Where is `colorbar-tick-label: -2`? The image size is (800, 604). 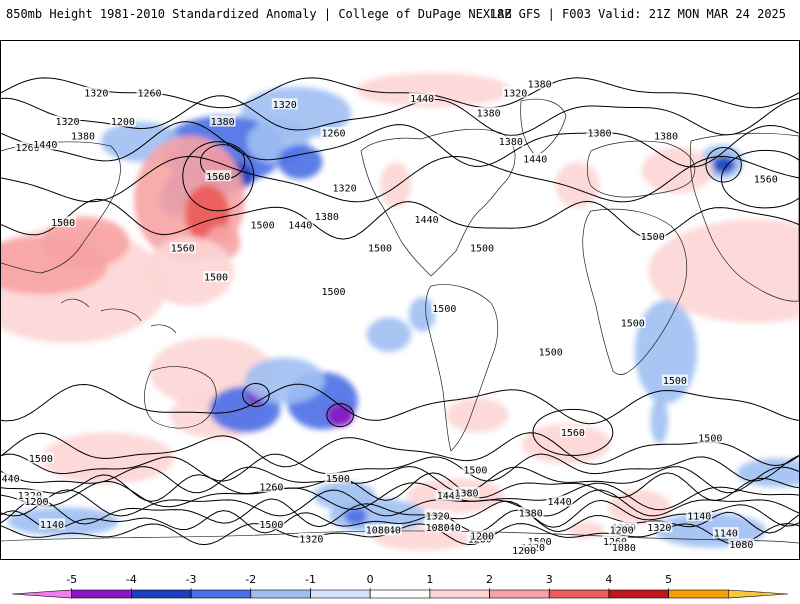 colorbar-tick-label: -2 is located at coordinates (250, 579).